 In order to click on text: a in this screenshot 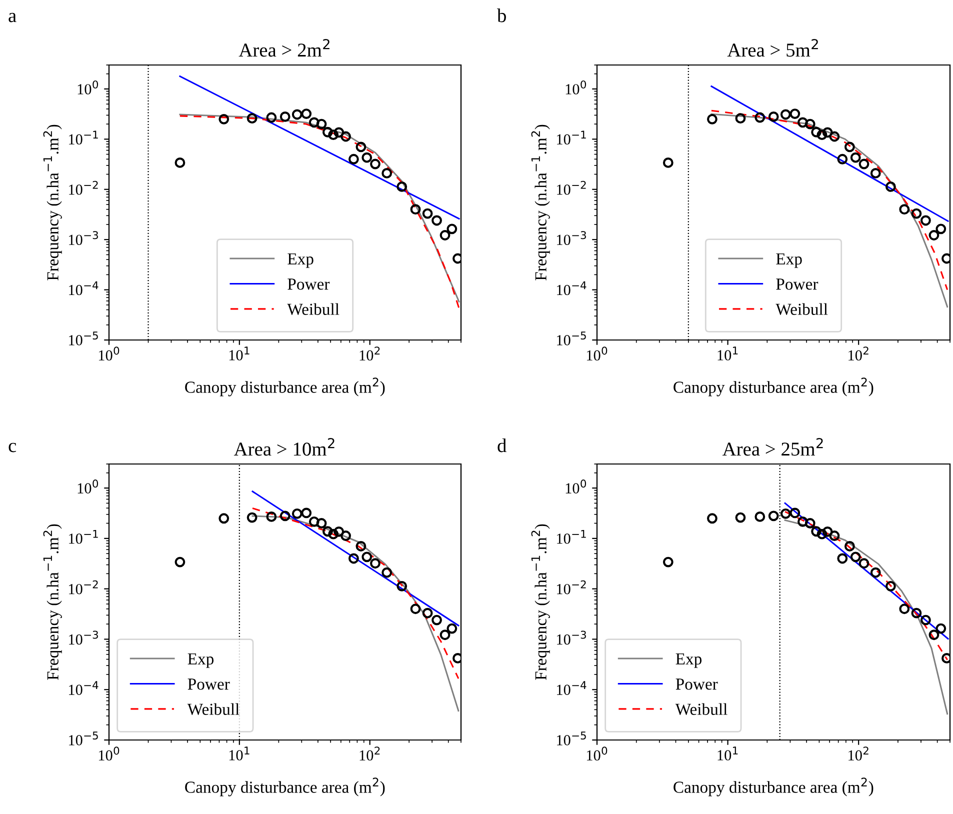, I will do `click(12, 17)`.